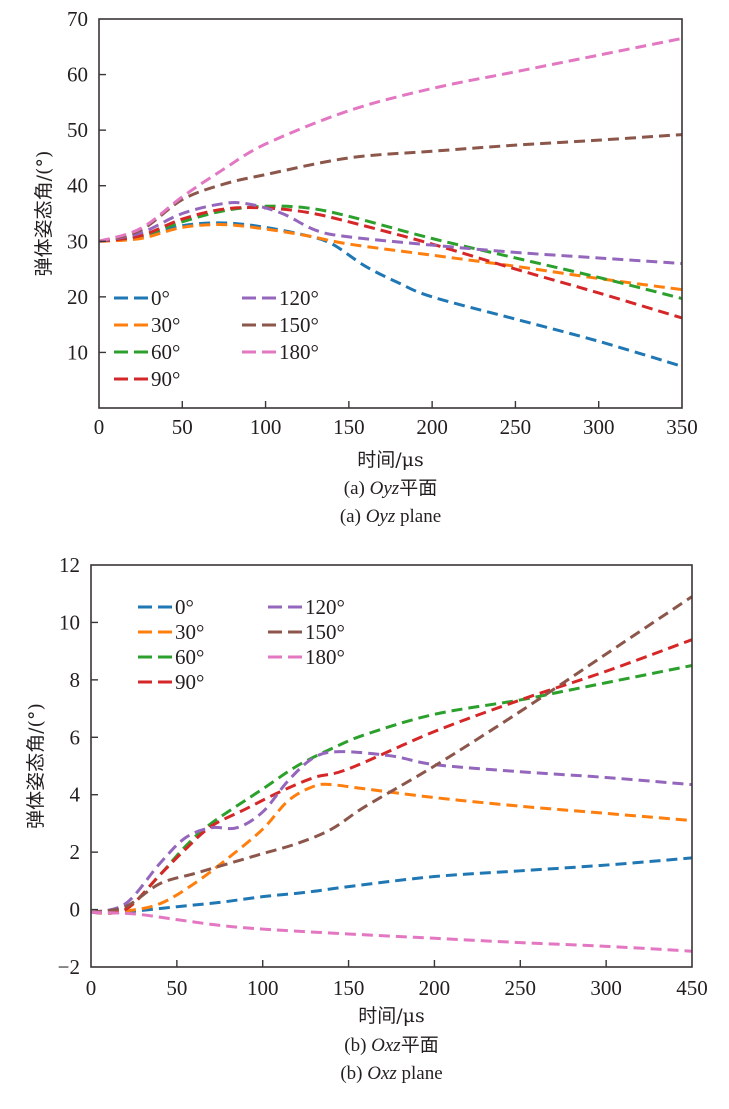 Image resolution: width=729 pixels, height=1109 pixels. I want to click on y-tick-label: 8, so click(75, 680).